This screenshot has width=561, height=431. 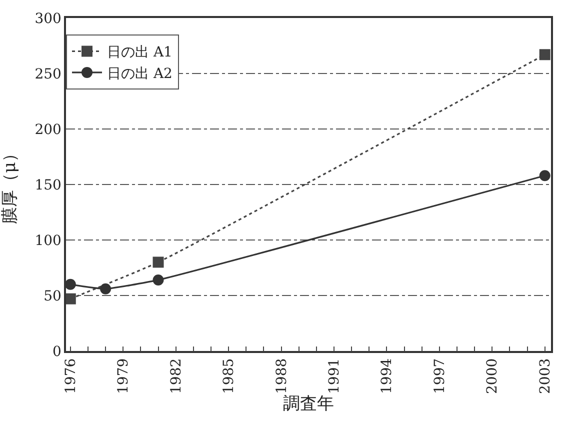 What do you see at coordinates (48, 18) in the screenshot?
I see `y-tick-label: 300` at bounding box center [48, 18].